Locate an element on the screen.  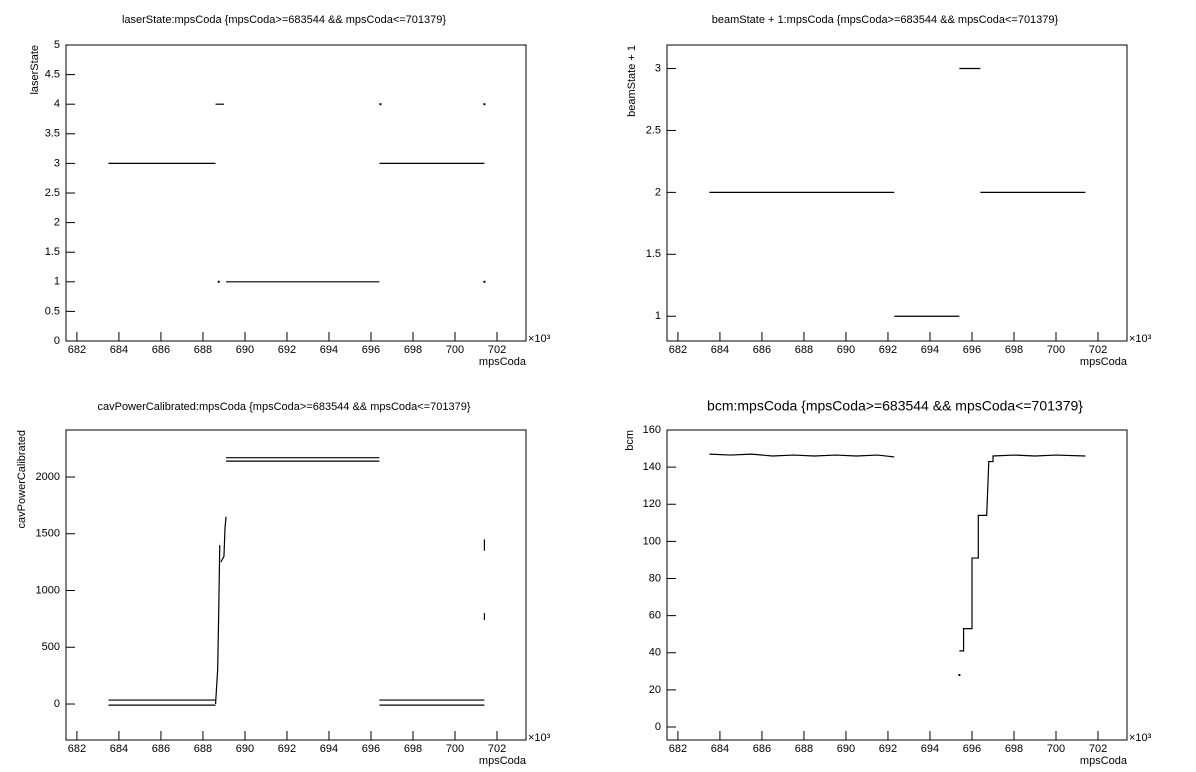
y-tick-label: 2000 is located at coordinates (48, 477).